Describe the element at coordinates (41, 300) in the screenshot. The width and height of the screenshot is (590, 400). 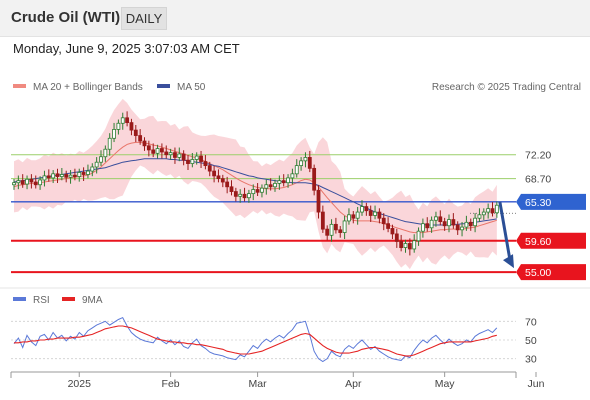
I see `legend-label: RSI` at that location.